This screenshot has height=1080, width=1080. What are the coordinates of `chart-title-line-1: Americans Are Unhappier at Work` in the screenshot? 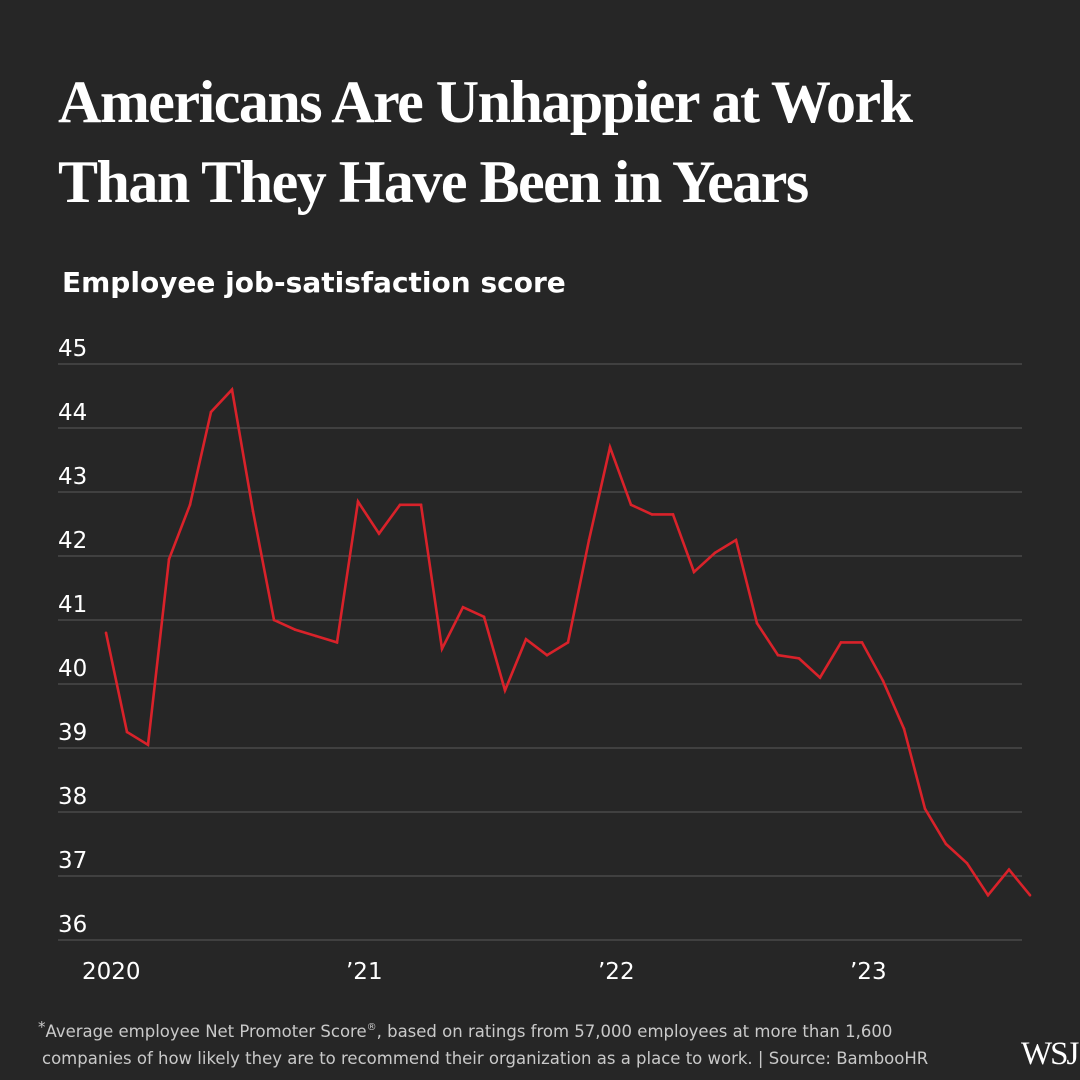 It's located at (485, 102).